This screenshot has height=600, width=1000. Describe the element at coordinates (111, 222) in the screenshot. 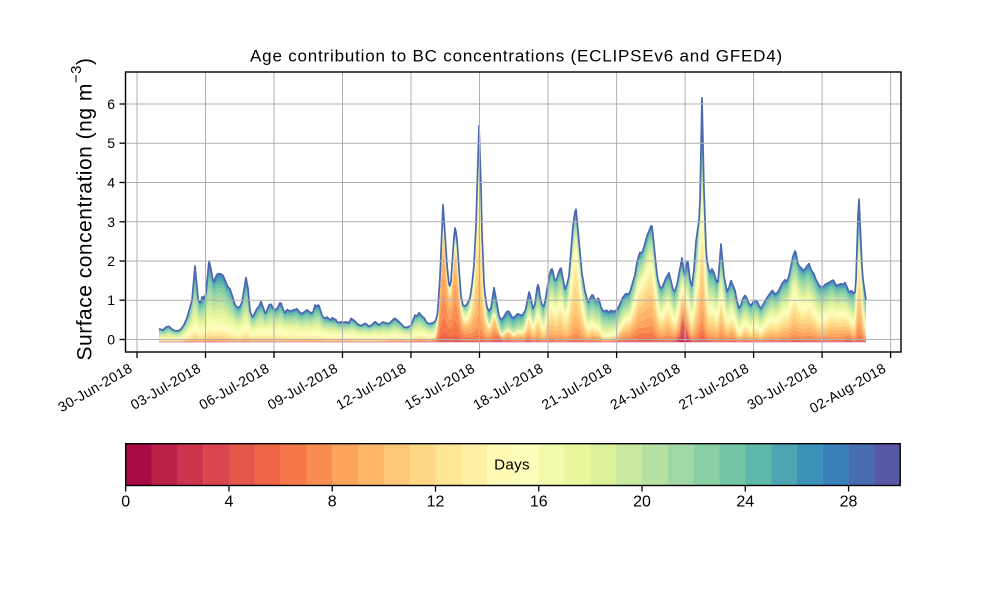

I see `svg-text: 3` at that location.